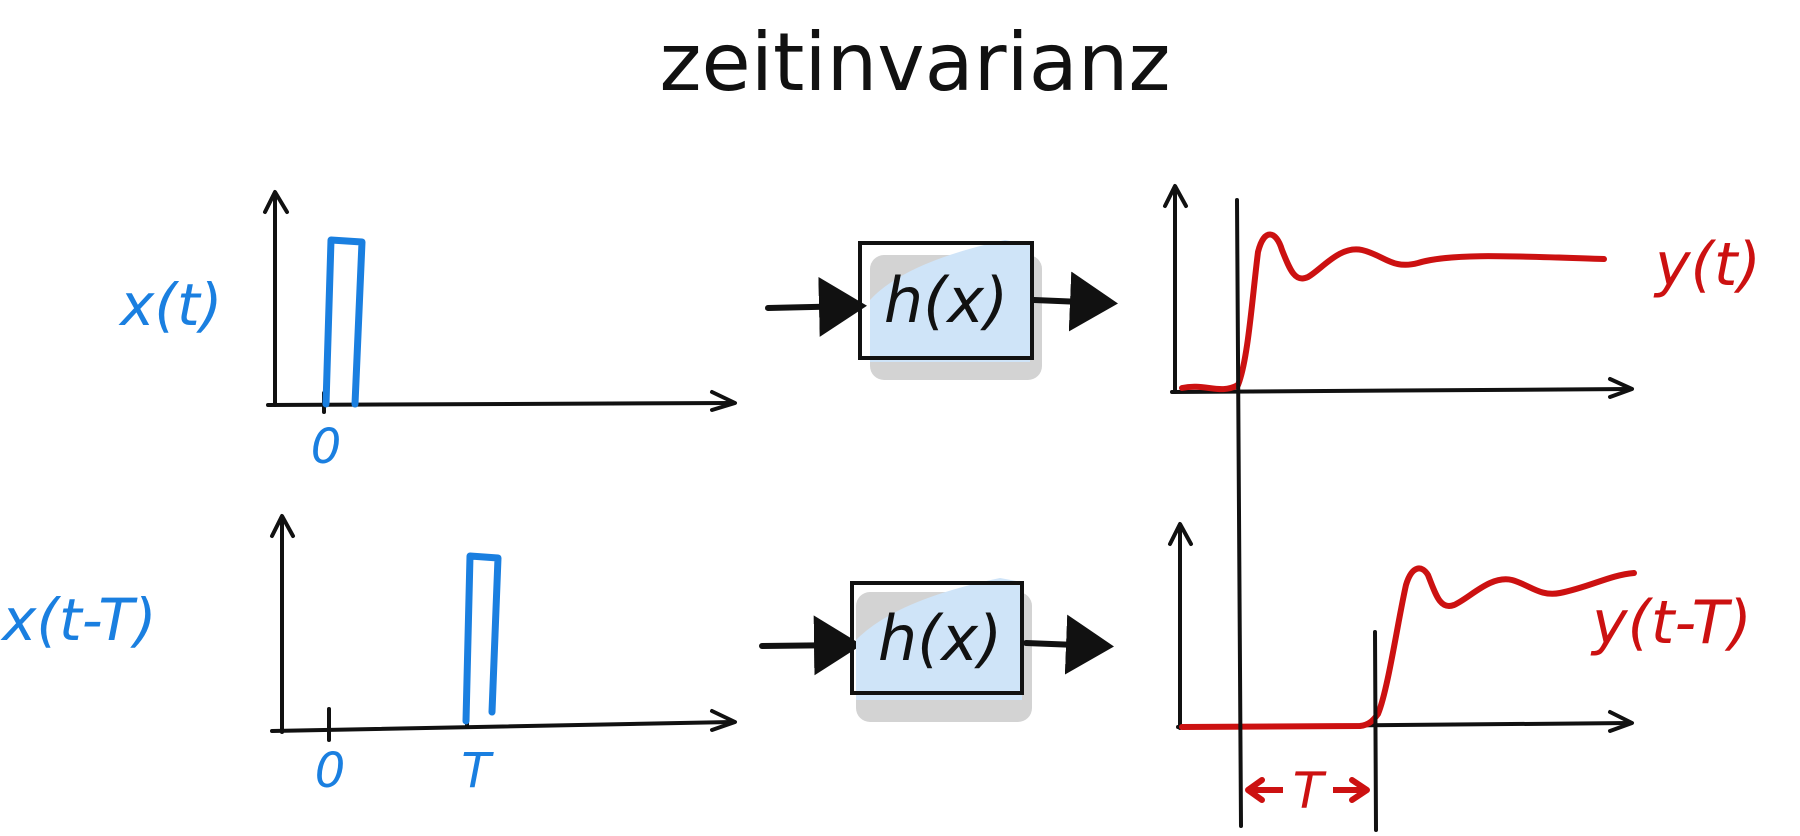 This screenshot has height=836, width=1800. I want to click on row-1-system-label: h(x), so click(946, 300).